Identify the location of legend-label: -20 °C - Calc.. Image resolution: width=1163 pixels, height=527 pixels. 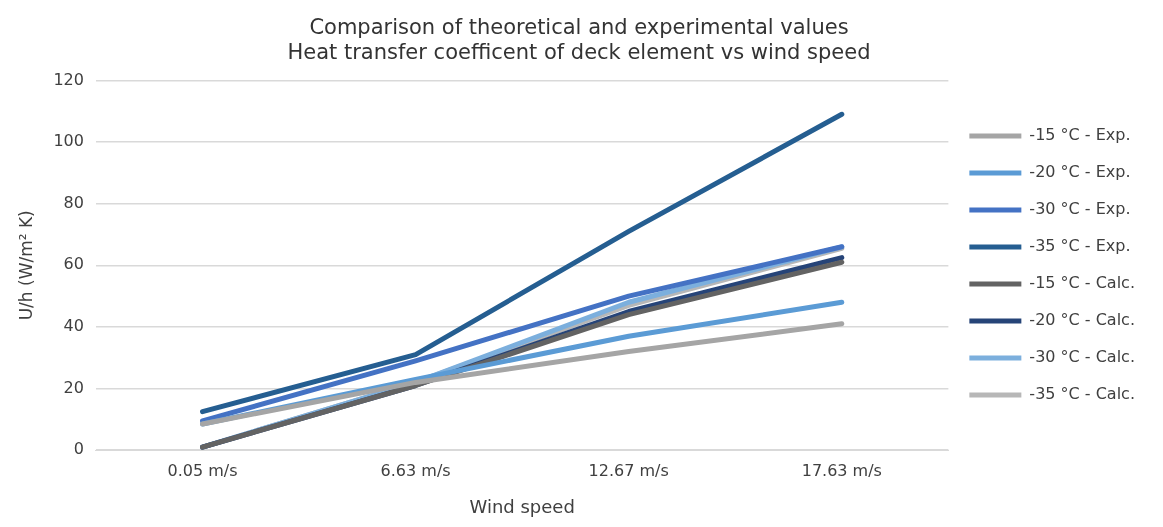
(1082, 320).